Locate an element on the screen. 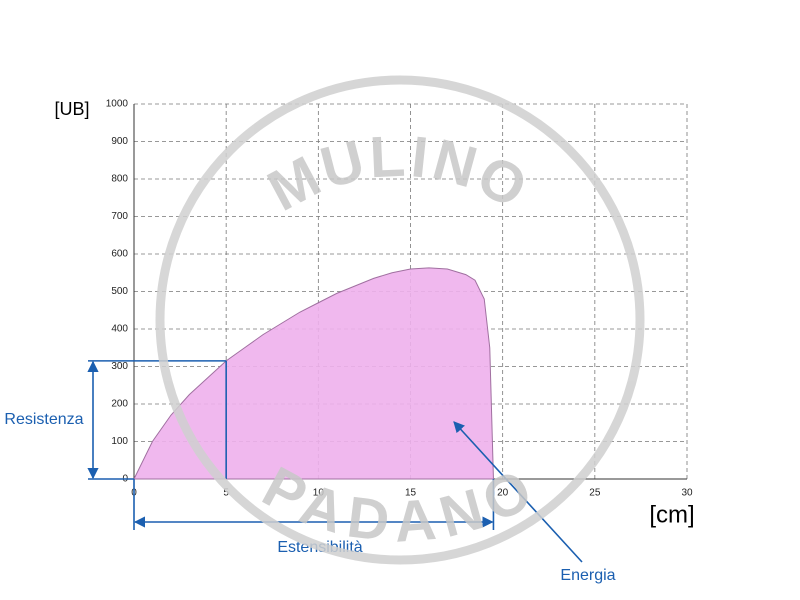 This screenshot has height=600, width=800. energy-label: Energia is located at coordinates (587, 575).